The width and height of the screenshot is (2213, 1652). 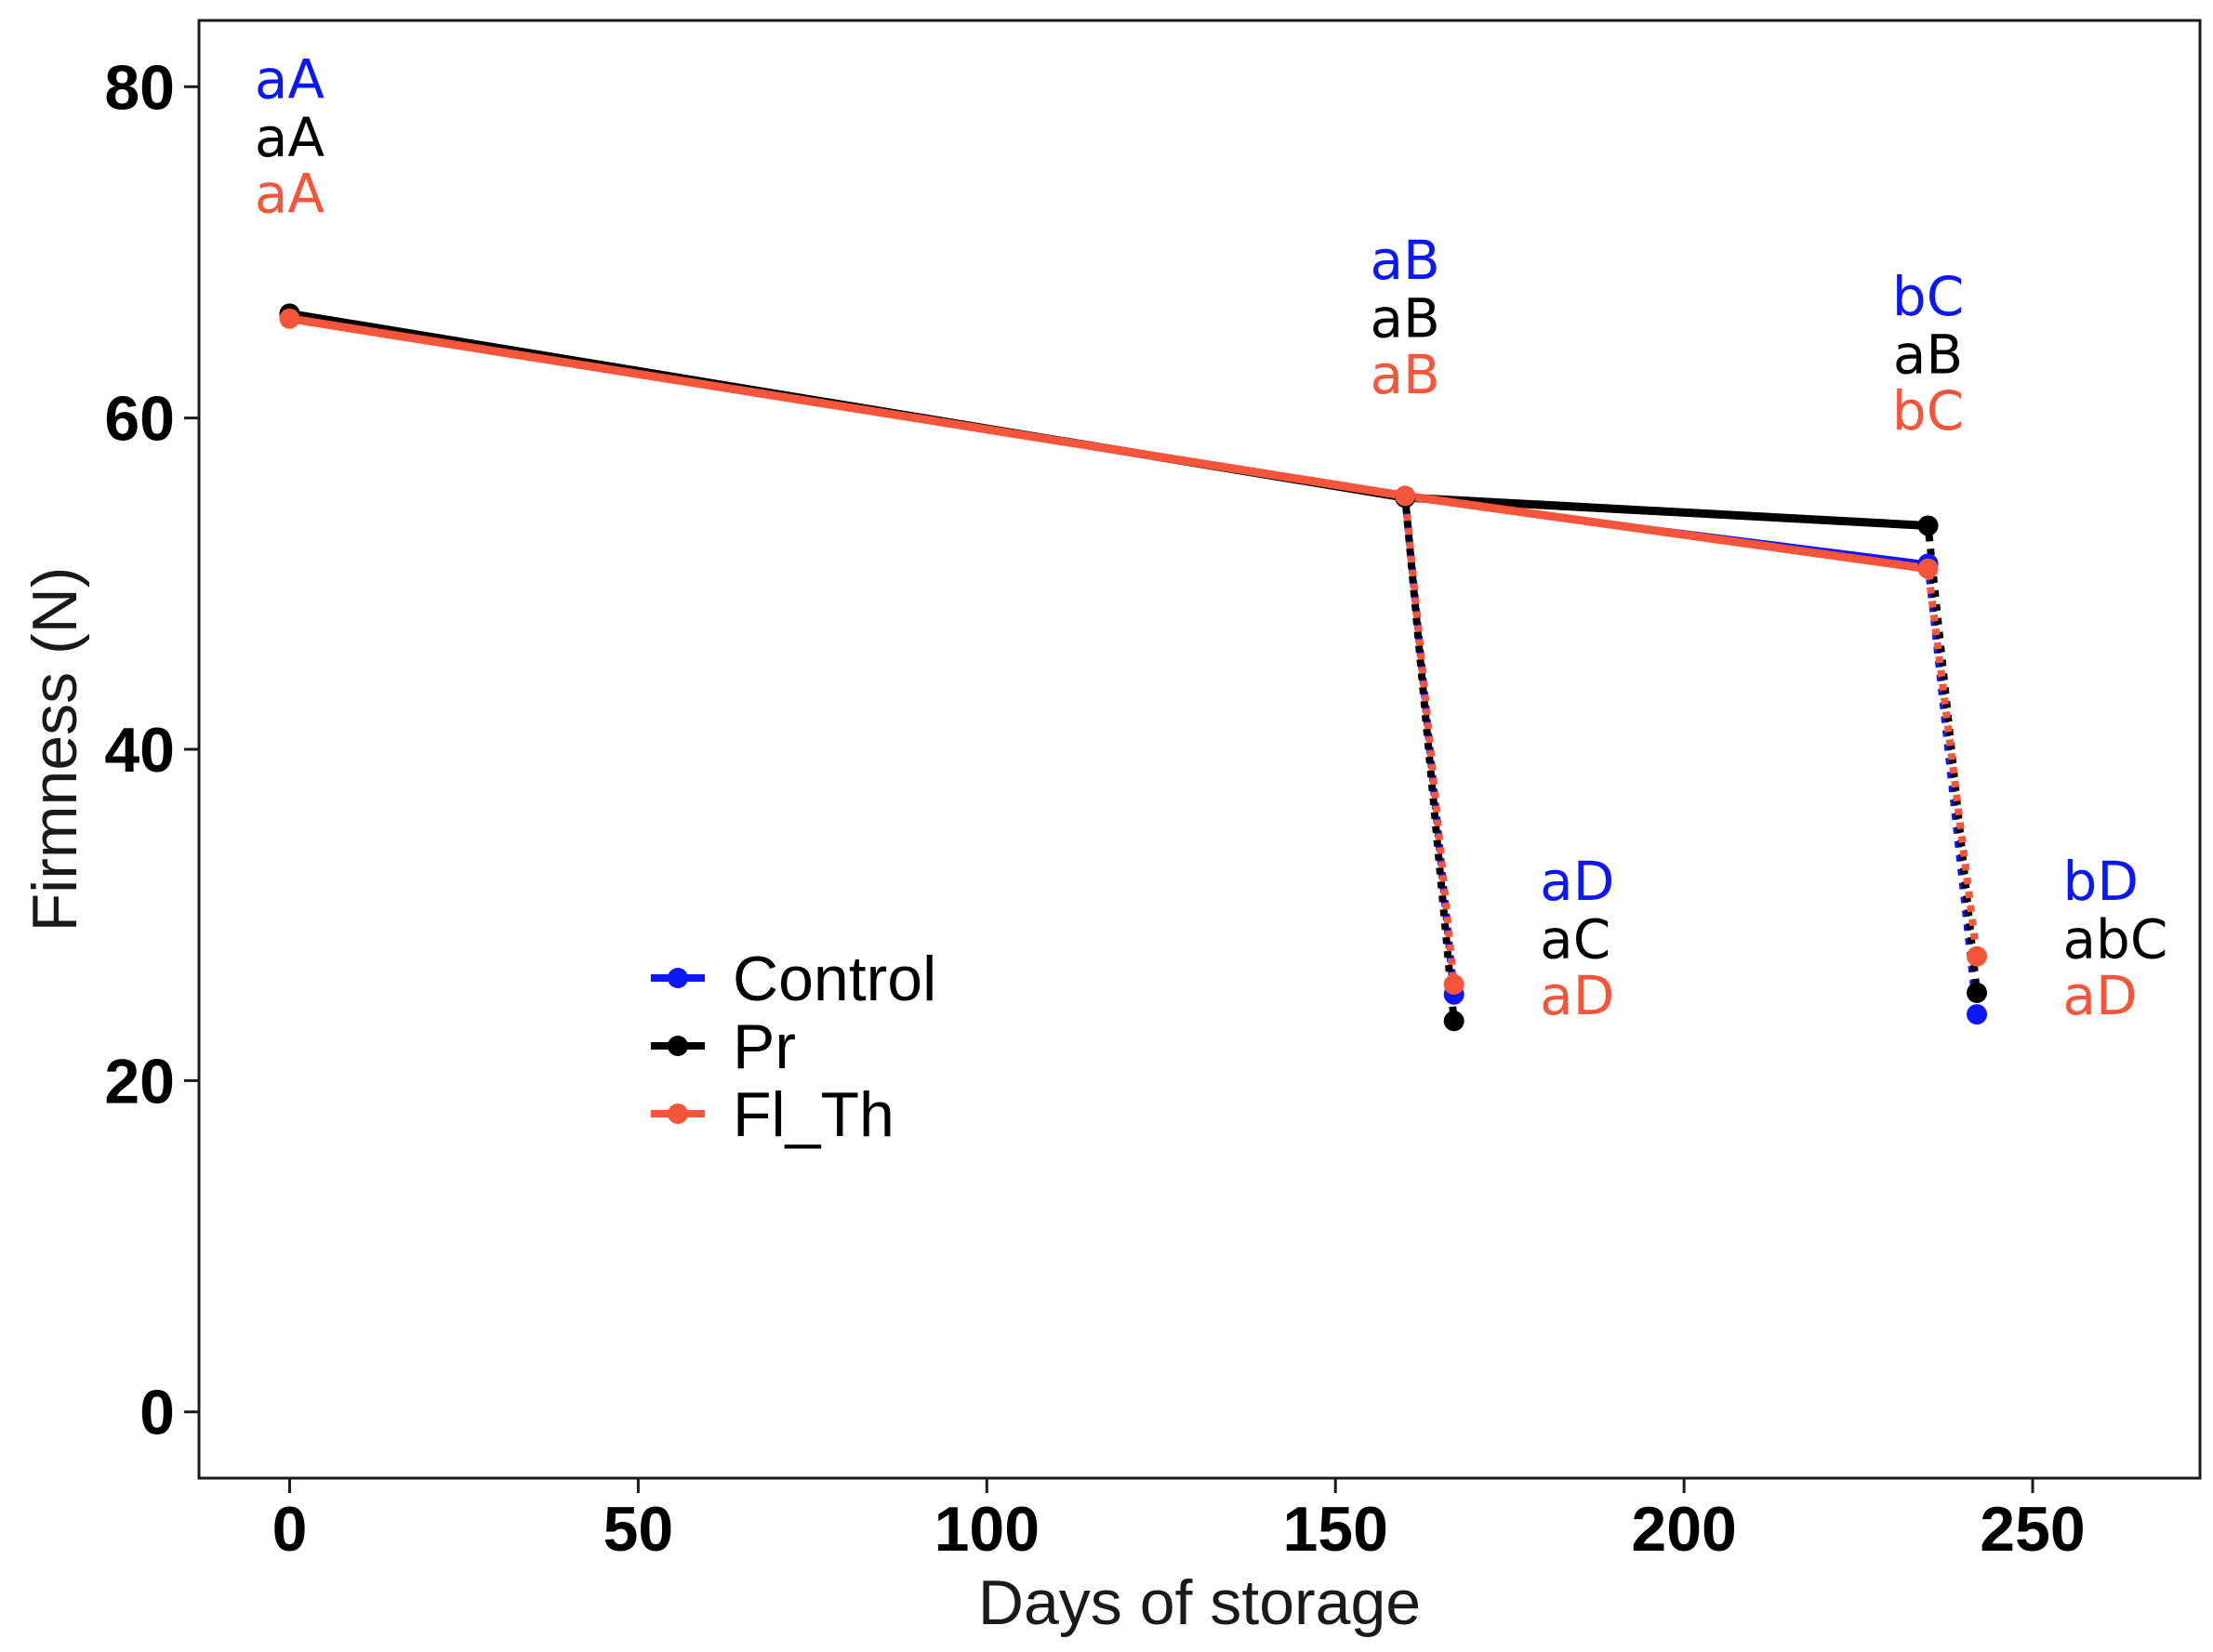 What do you see at coordinates (139, 419) in the screenshot?
I see `y-tick-label: 60` at bounding box center [139, 419].